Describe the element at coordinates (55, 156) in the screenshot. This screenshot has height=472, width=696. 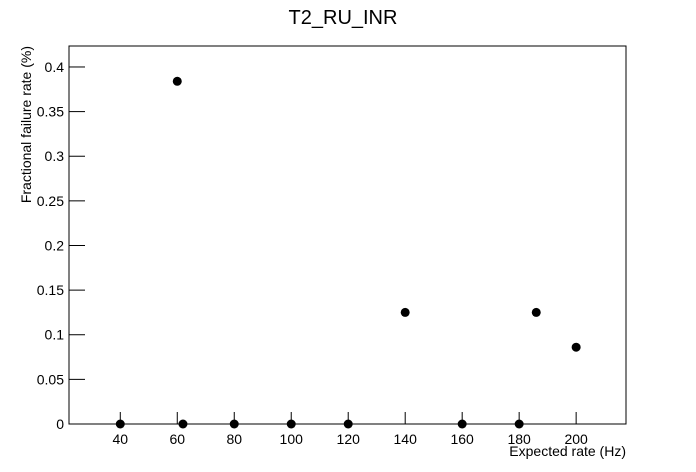
I see `y-tick-label: 0.3` at that location.